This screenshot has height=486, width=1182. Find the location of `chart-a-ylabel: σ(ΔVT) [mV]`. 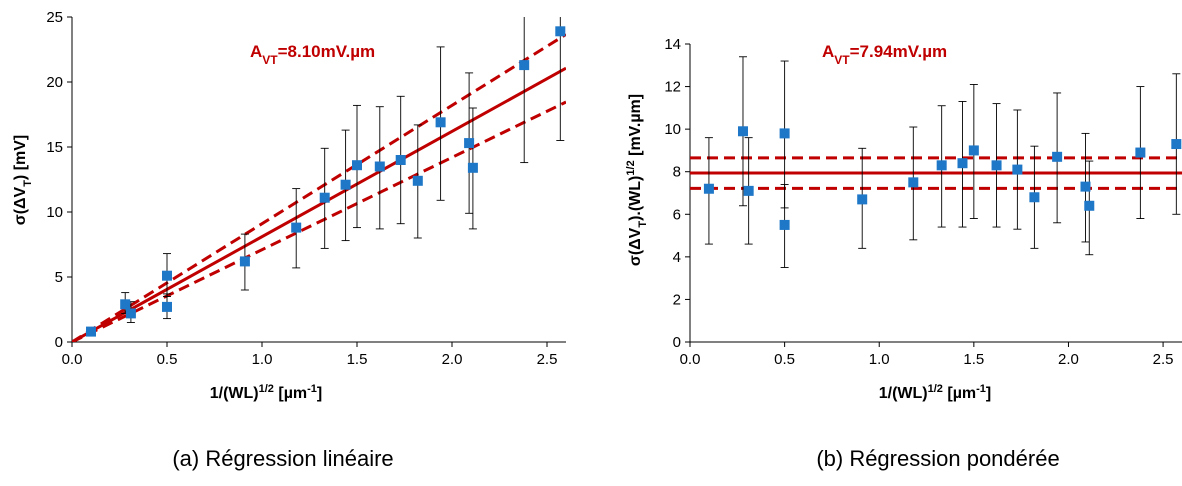

chart-a-ylabel: σ(ΔVT) [mV] is located at coordinates (23, 180).